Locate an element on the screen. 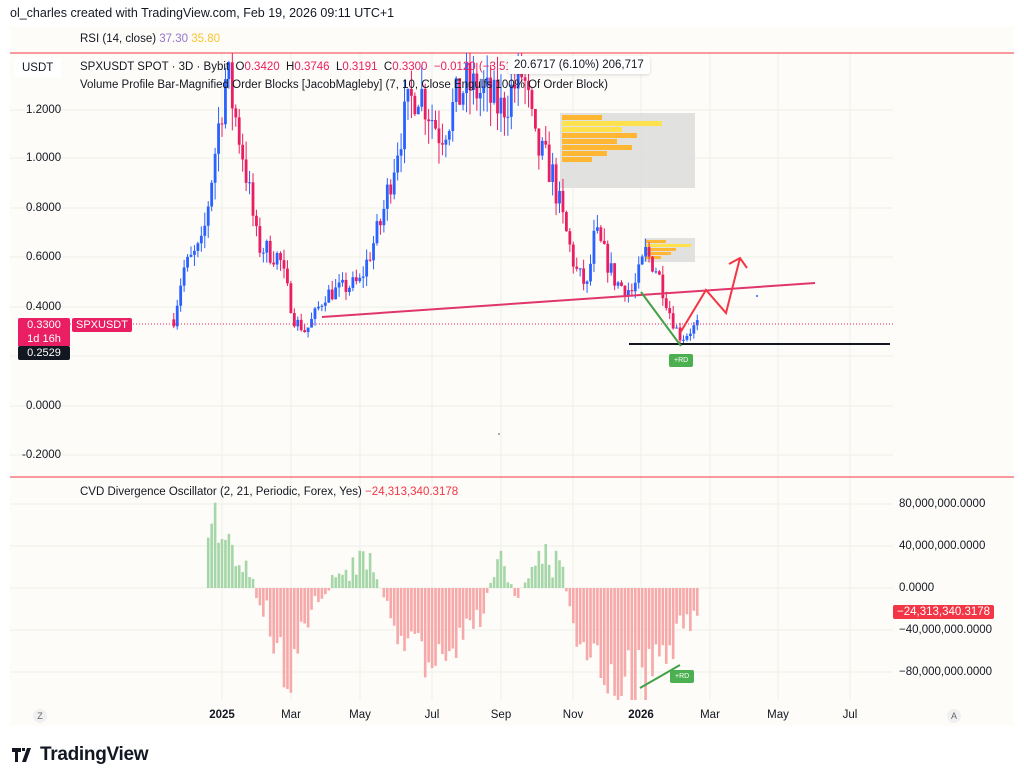 The width and height of the screenshot is (1024, 781). auto-scale-button: A is located at coordinates (954, 716).